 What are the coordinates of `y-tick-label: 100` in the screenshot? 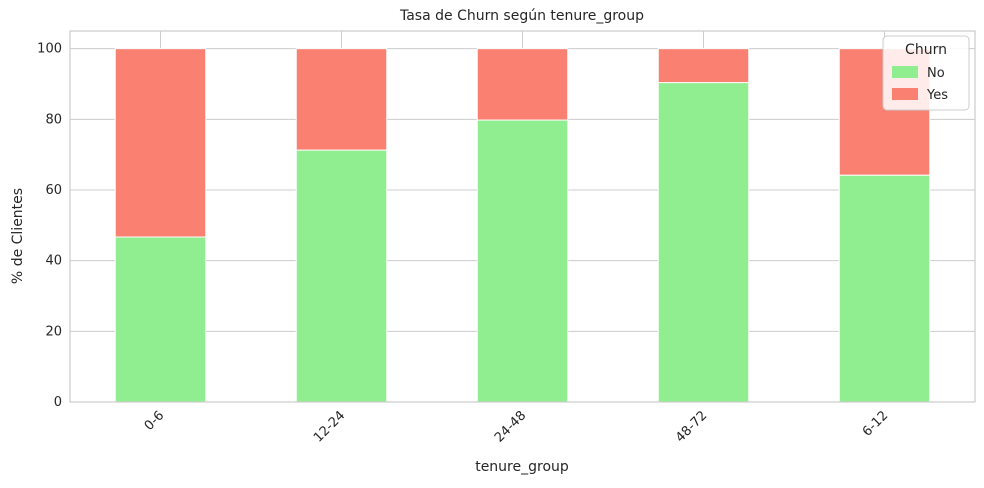 It's located at (49, 49).